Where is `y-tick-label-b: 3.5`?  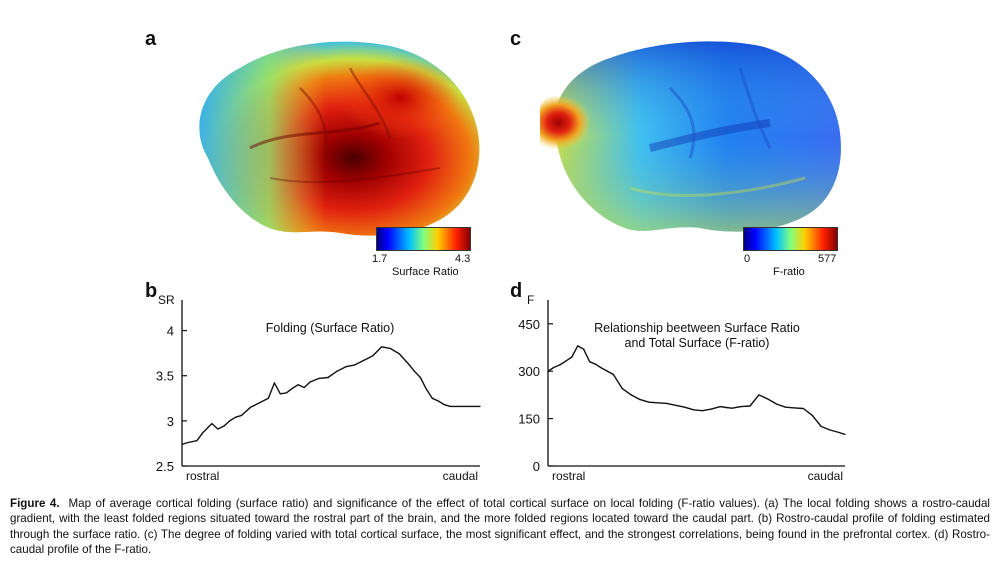
y-tick-label-b: 3.5 is located at coordinates (165, 376).